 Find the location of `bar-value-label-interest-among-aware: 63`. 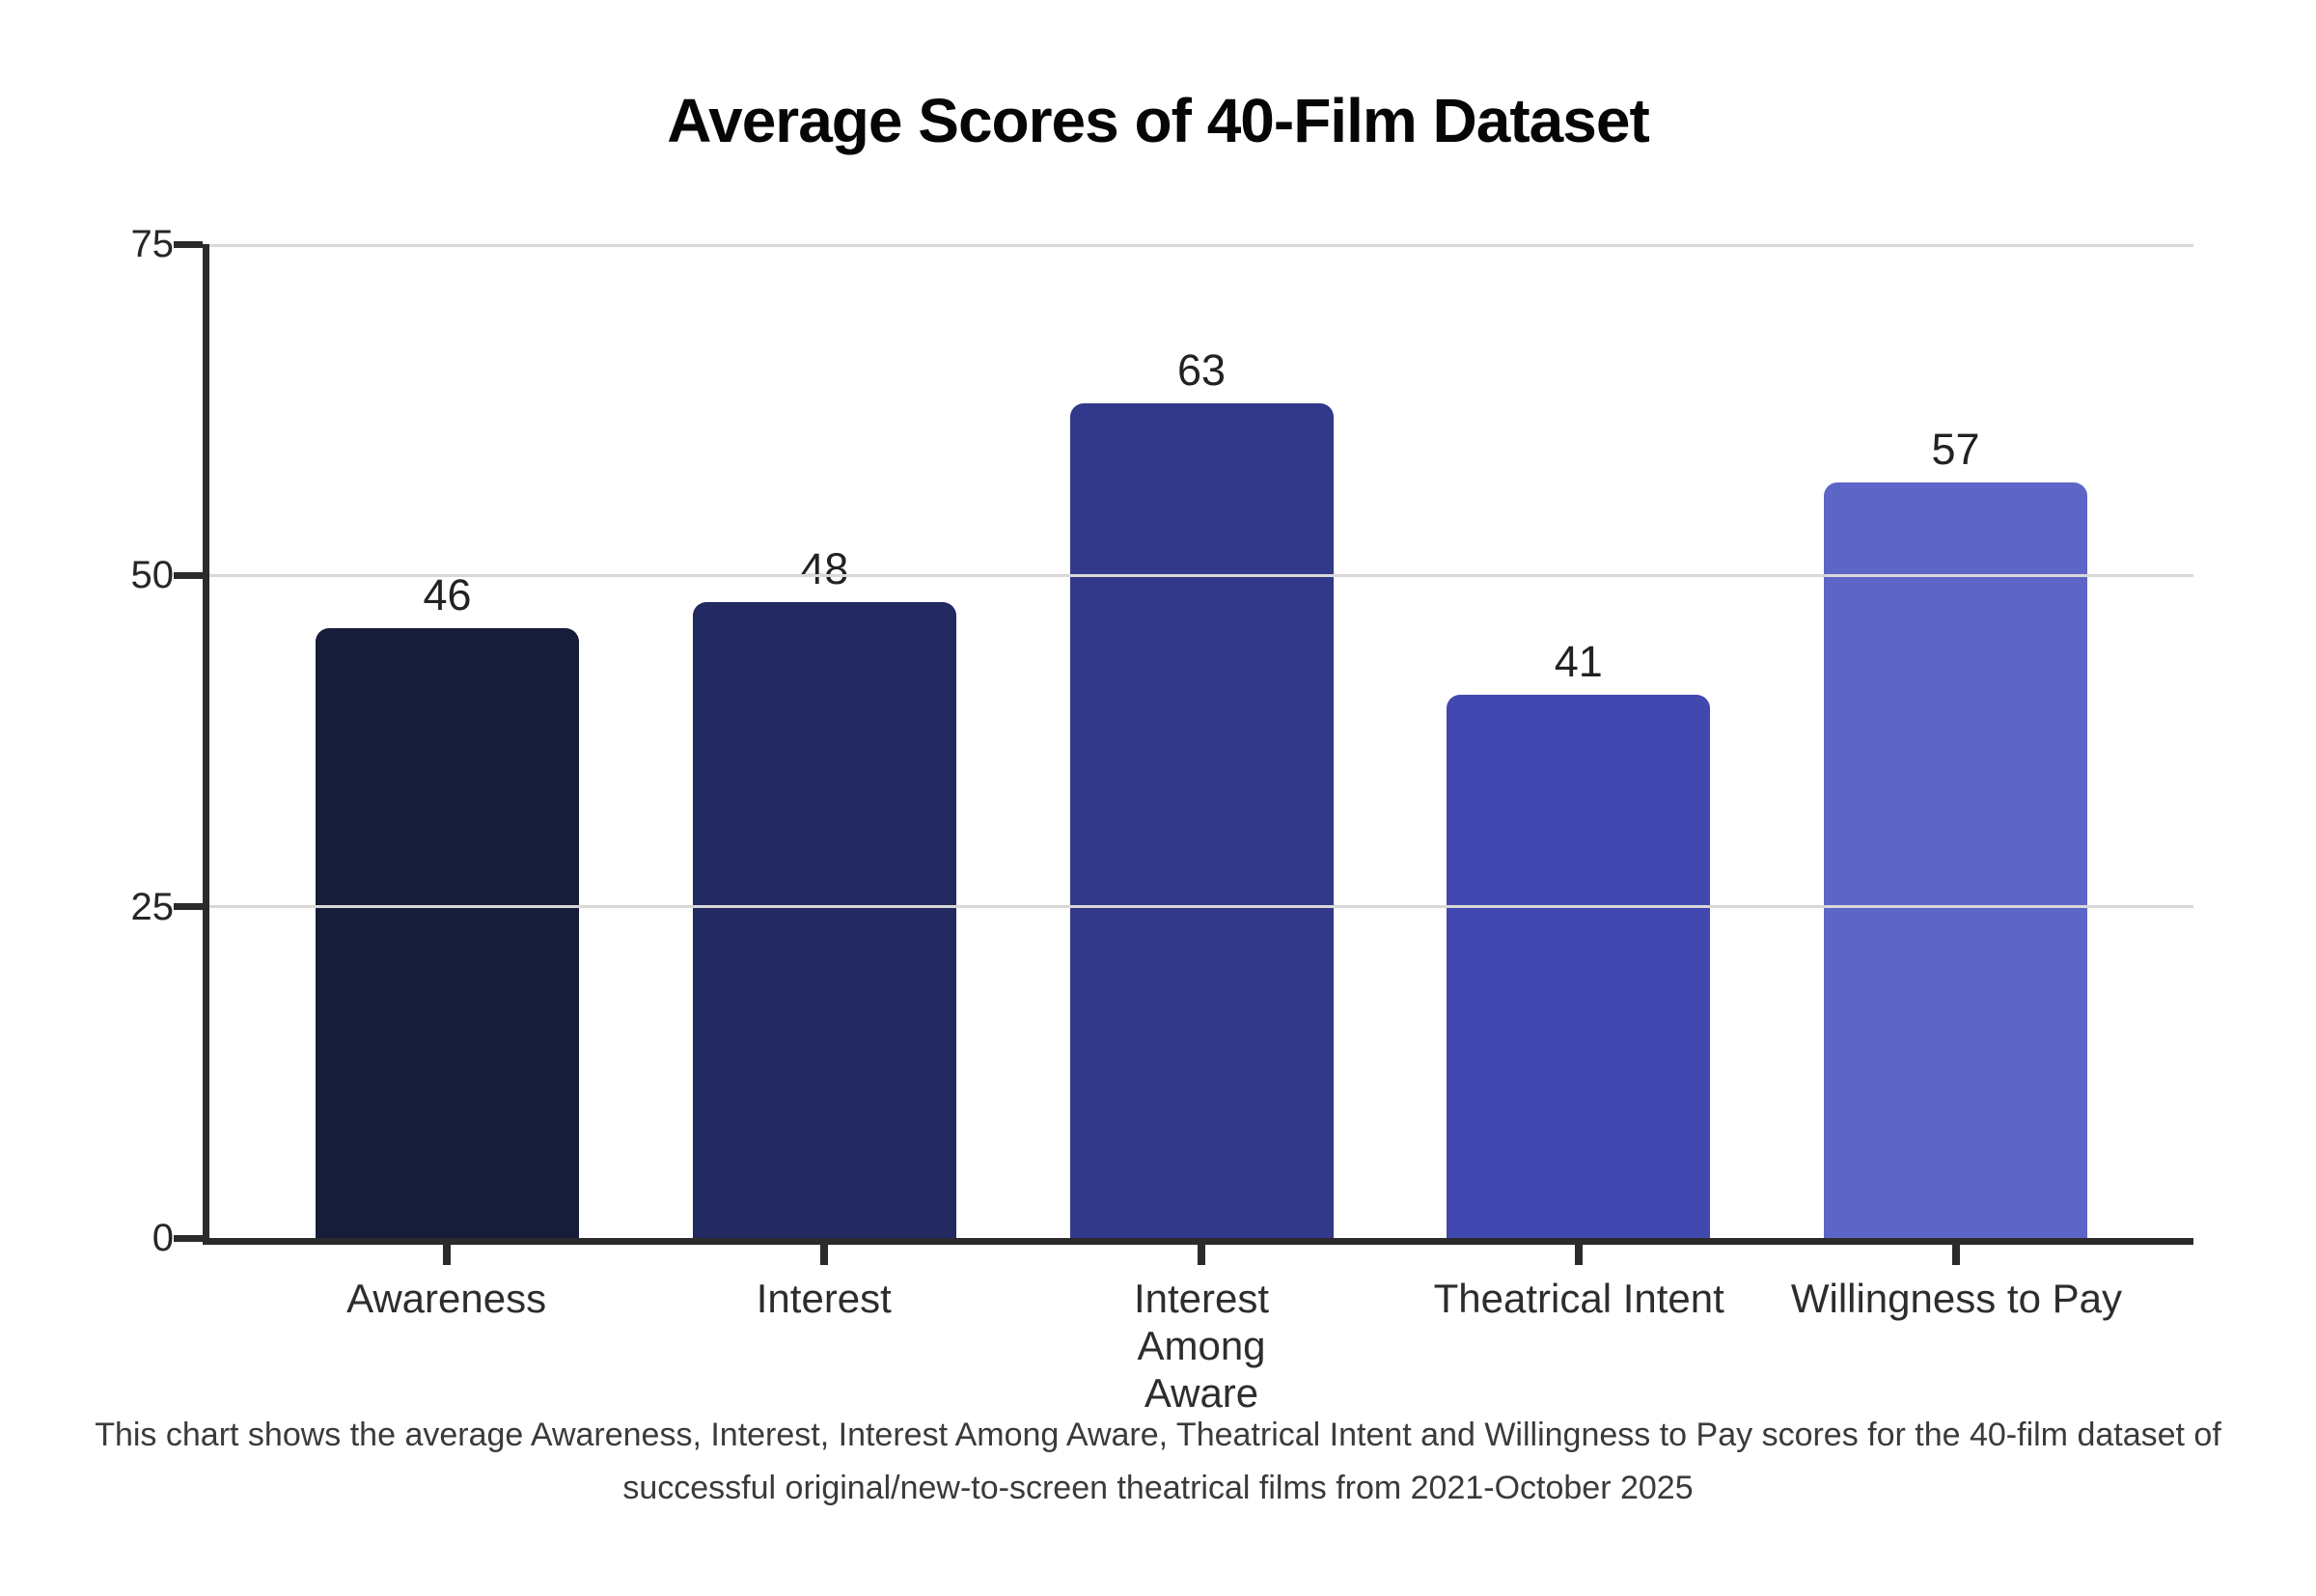

bar-value-label-interest-among-aware: 63 is located at coordinates (1201, 370).